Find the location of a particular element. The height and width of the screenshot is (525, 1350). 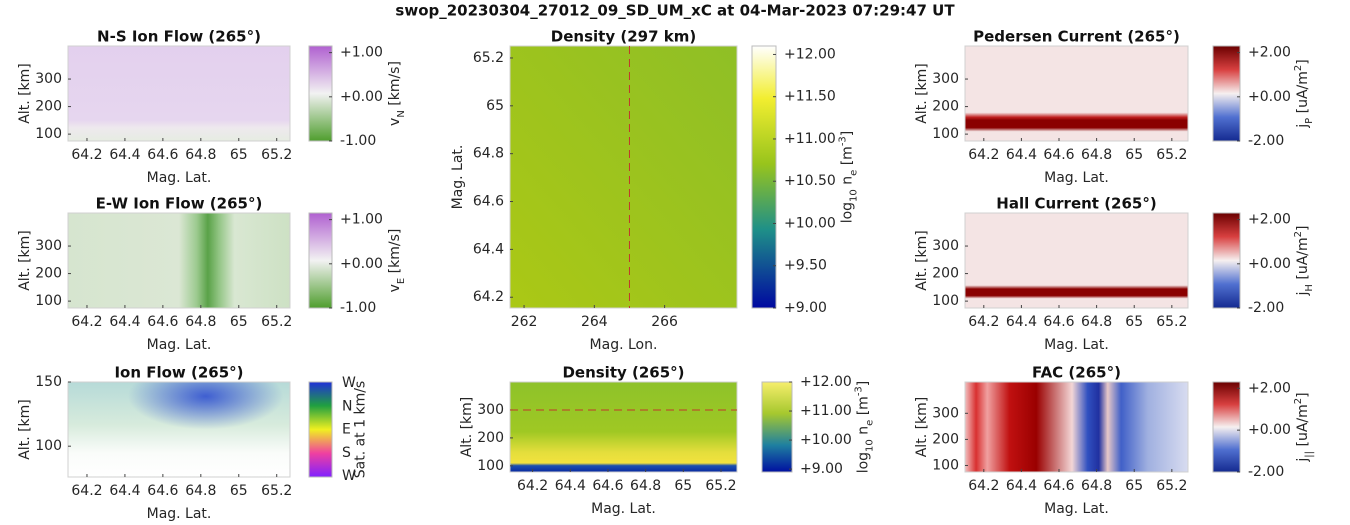

colorbar-label: jP [uA/m2] is located at coordinates (1304, 93).